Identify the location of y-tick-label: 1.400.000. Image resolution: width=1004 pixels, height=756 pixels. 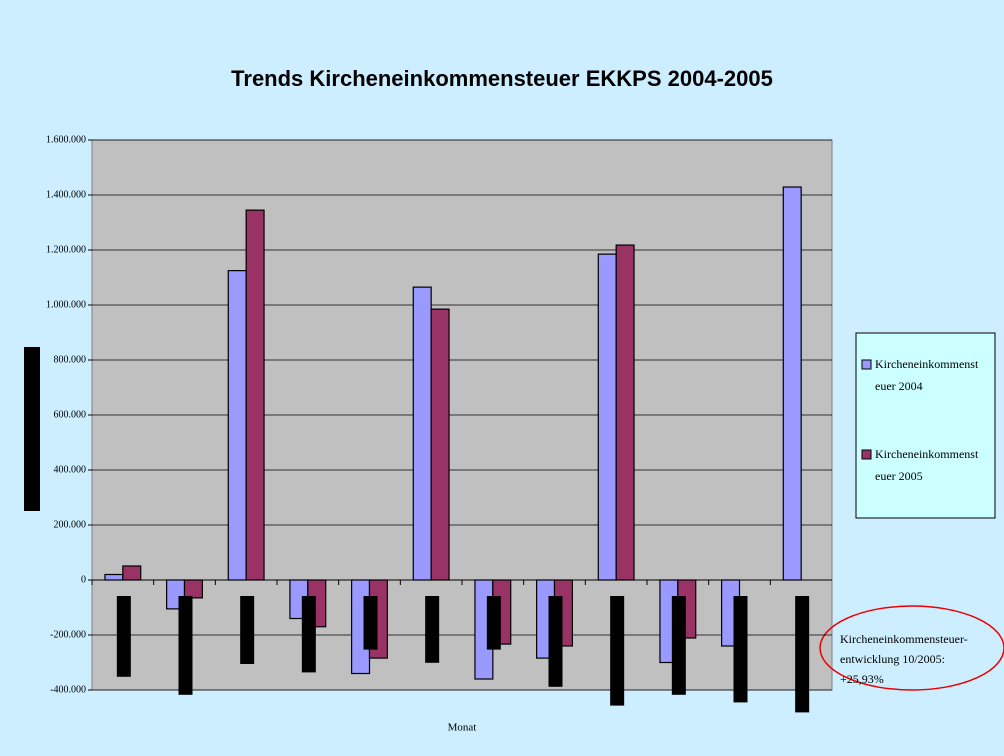
(66, 194).